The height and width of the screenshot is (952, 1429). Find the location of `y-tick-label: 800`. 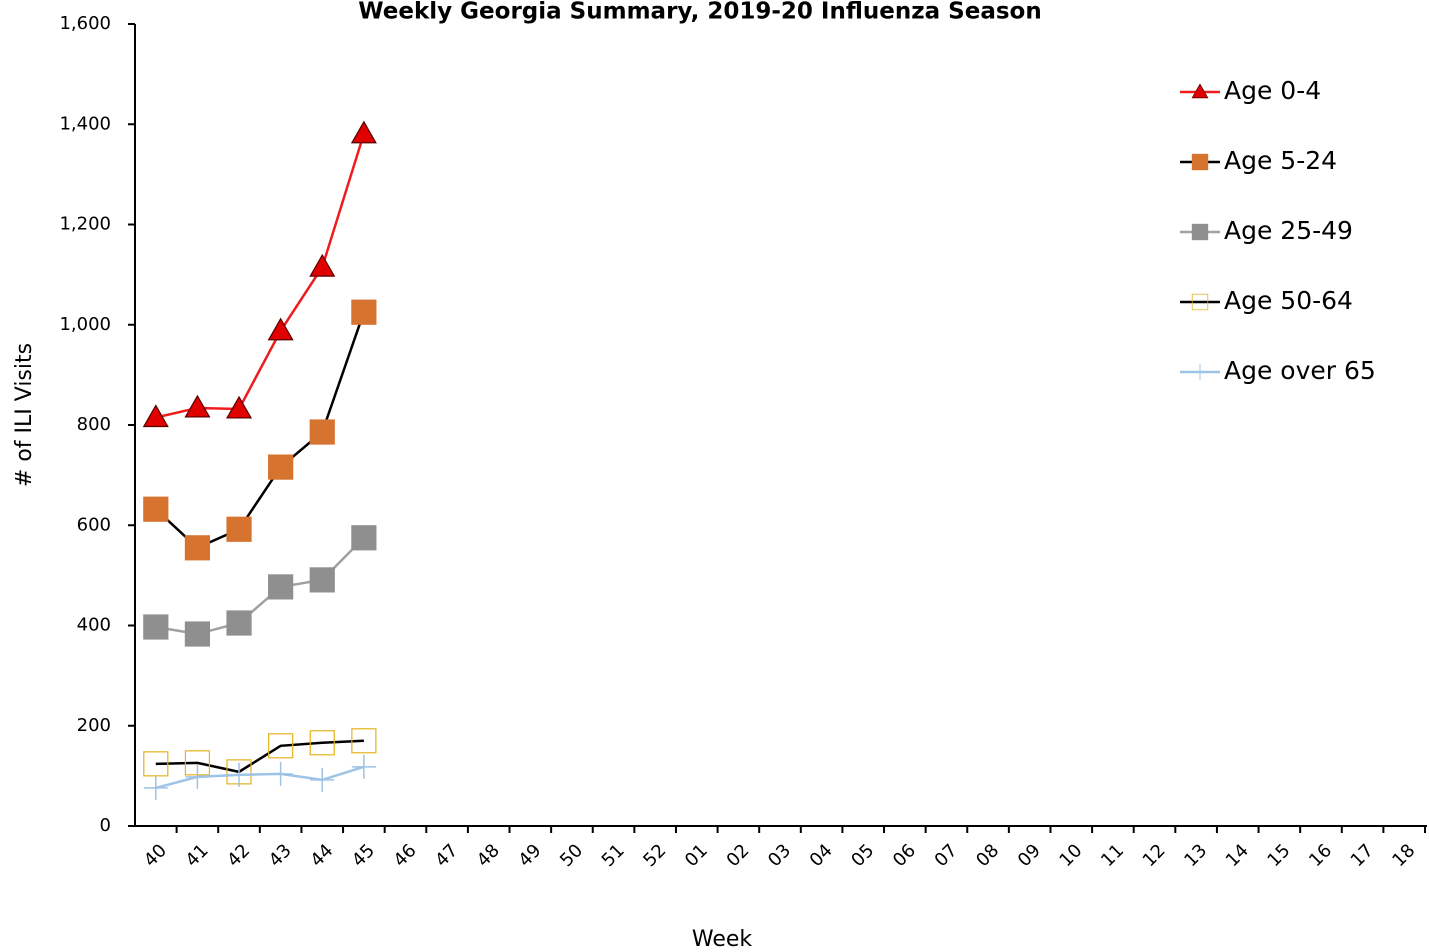

y-tick-label: 800 is located at coordinates (94, 424).